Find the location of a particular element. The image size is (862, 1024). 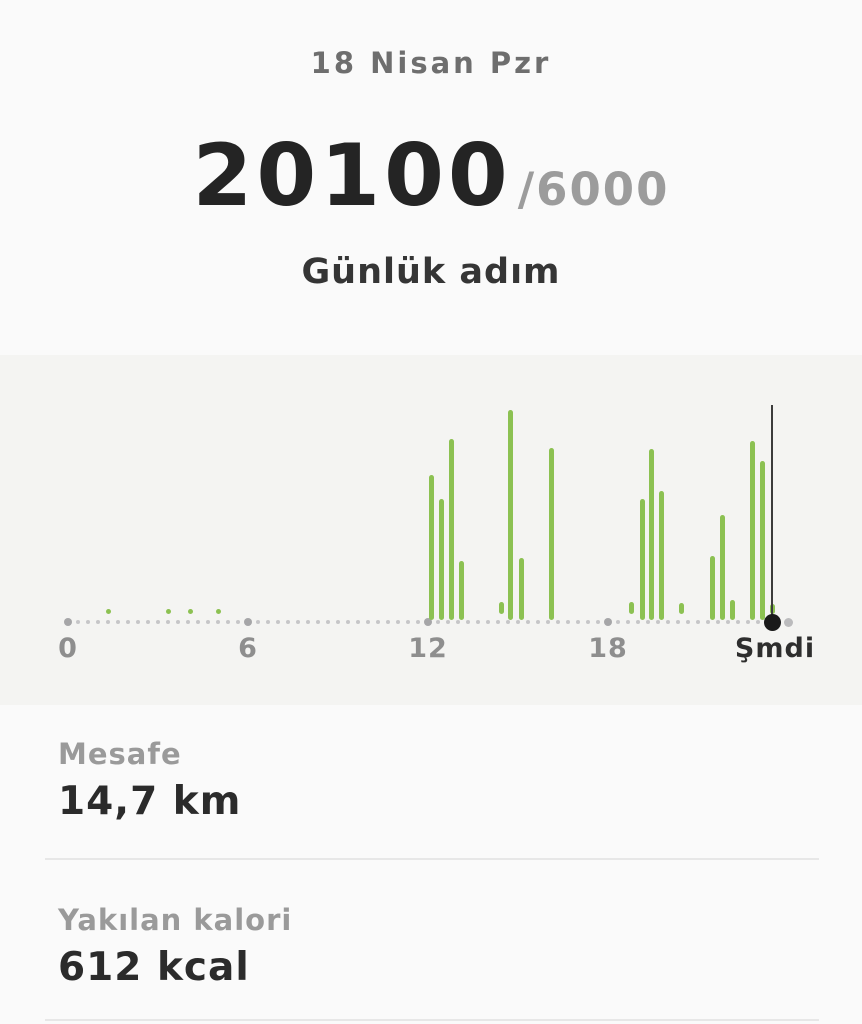

steps-summary: 20100 /6000 is located at coordinates (431, 176).